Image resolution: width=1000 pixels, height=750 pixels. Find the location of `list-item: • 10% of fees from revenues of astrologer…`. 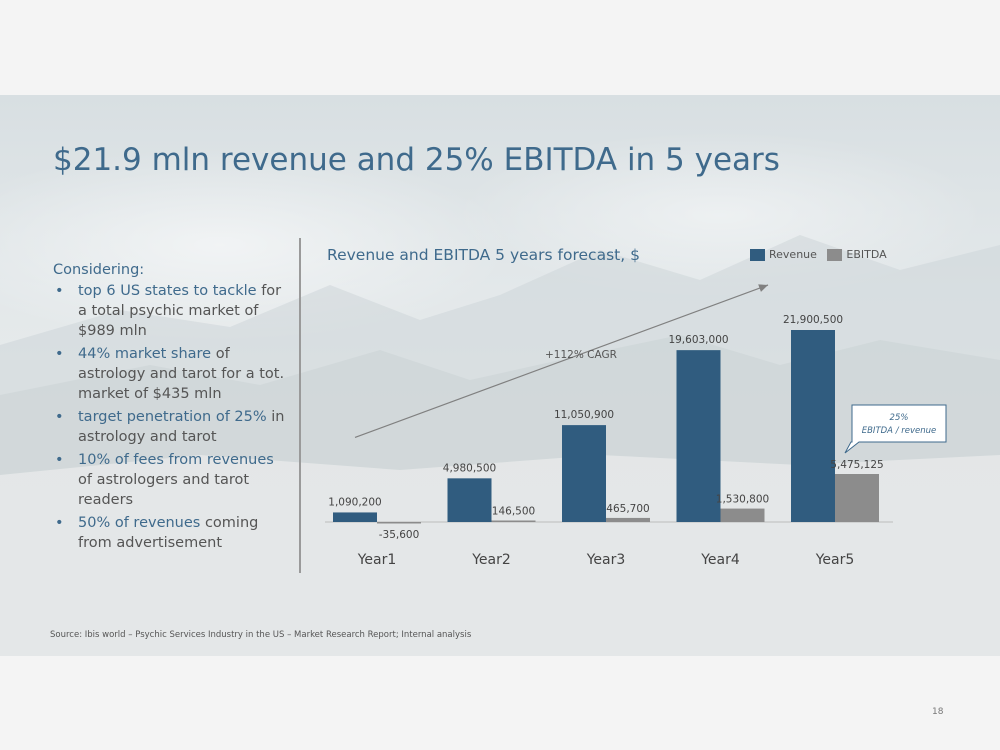

list-item: • 10% of fees from revenues of astrologer… is located at coordinates (164, 480).